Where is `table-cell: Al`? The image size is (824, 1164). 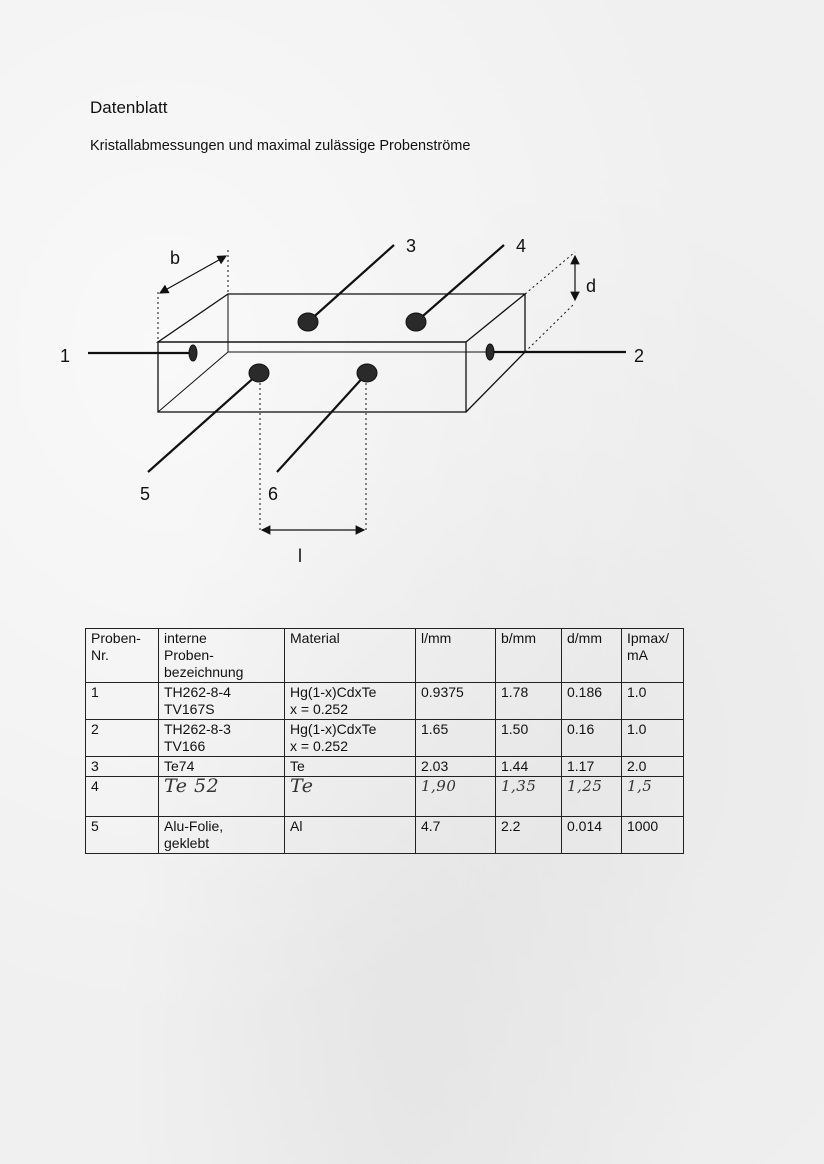
table-cell: Al is located at coordinates (350, 835).